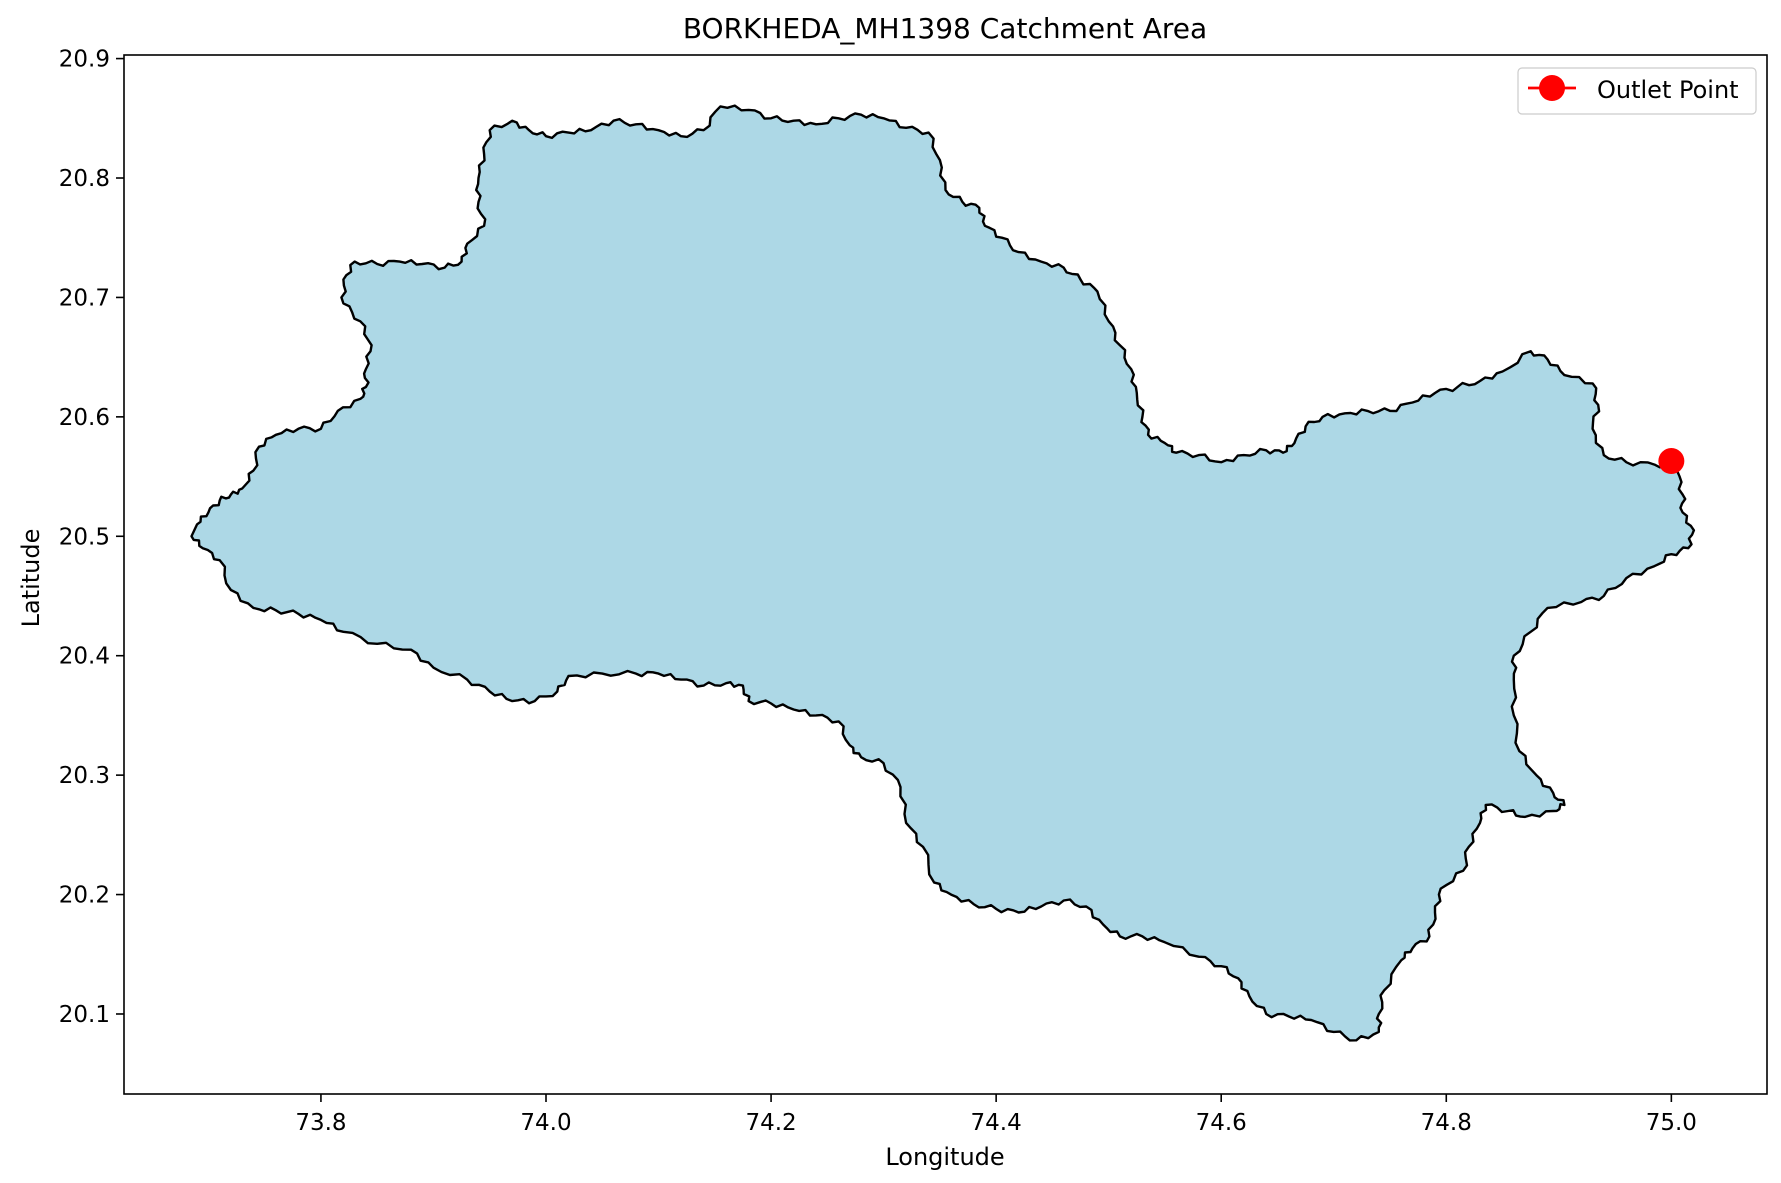 This screenshot has width=1781, height=1183. I want to click on y-tick-label: 20.8, so click(84, 179).